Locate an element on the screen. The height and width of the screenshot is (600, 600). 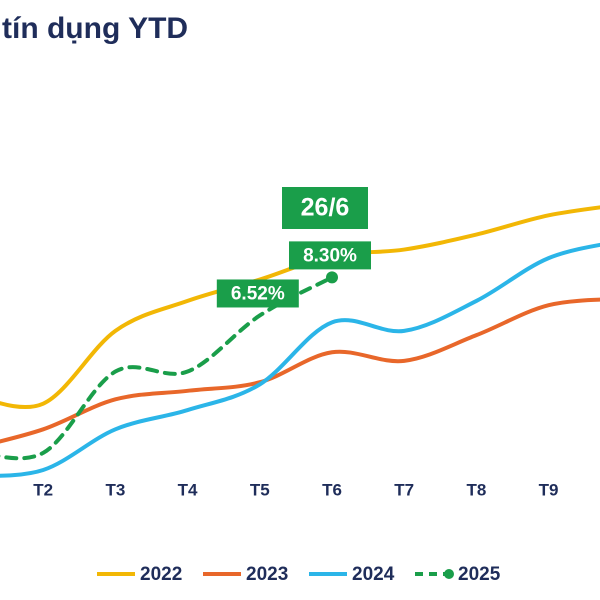
annotation-box is located at coordinates (325, 208).